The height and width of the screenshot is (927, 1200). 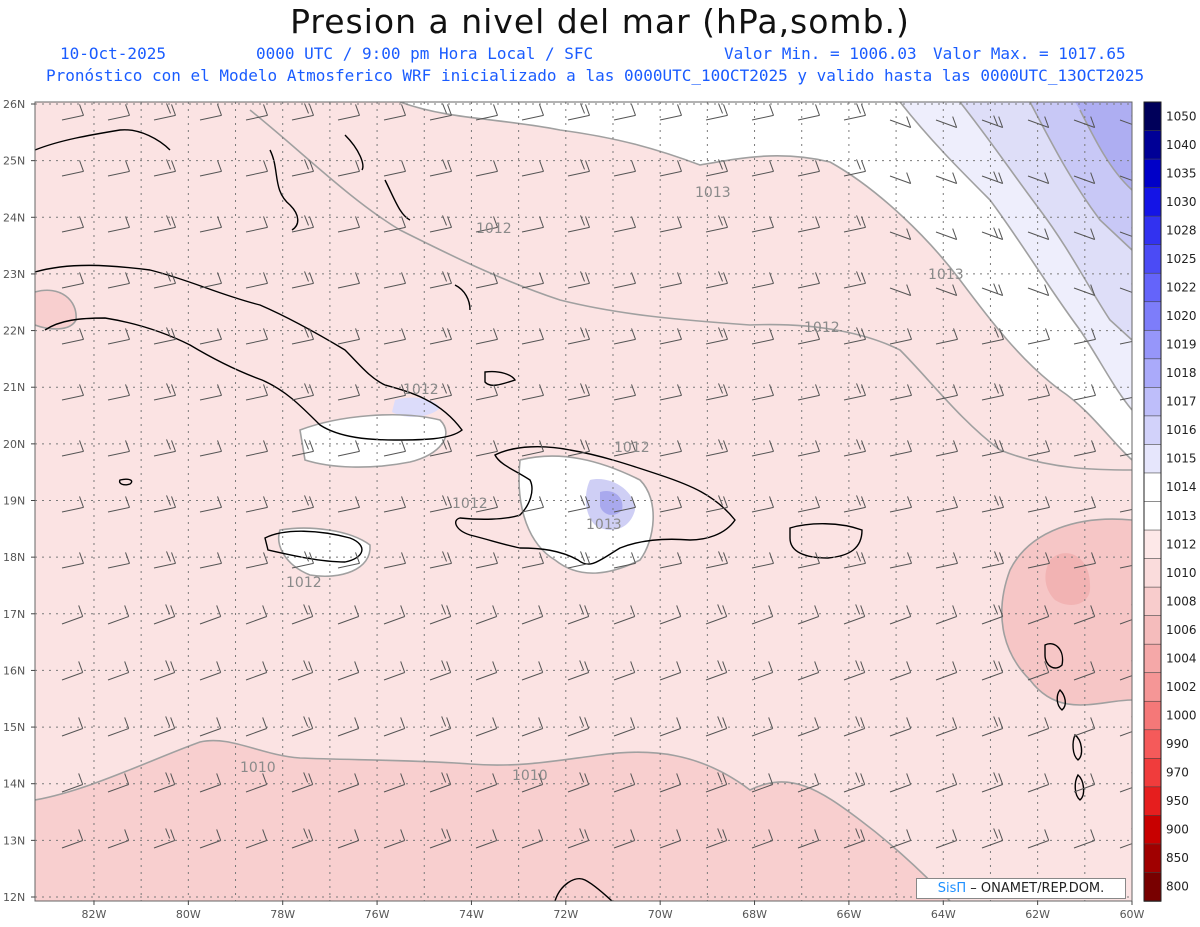 What do you see at coordinates (416, 407) in the screenshot?
I see `shade-cuba-east-blue` at bounding box center [416, 407].